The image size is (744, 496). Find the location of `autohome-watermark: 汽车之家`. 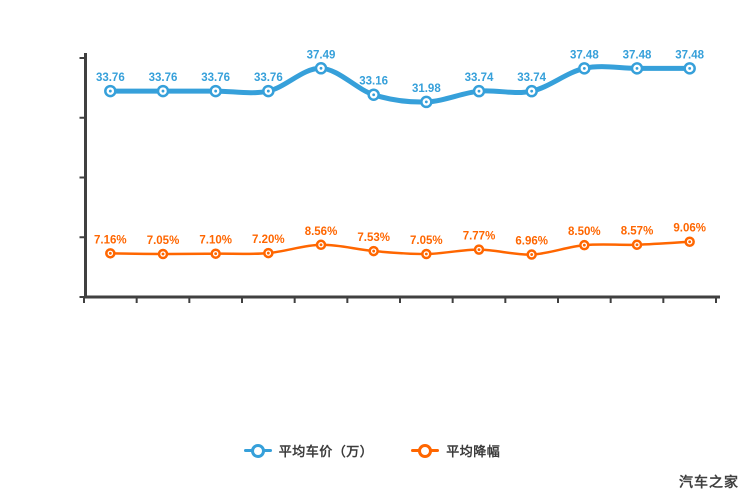

autohome-watermark: 汽车之家 is located at coordinates (709, 482).